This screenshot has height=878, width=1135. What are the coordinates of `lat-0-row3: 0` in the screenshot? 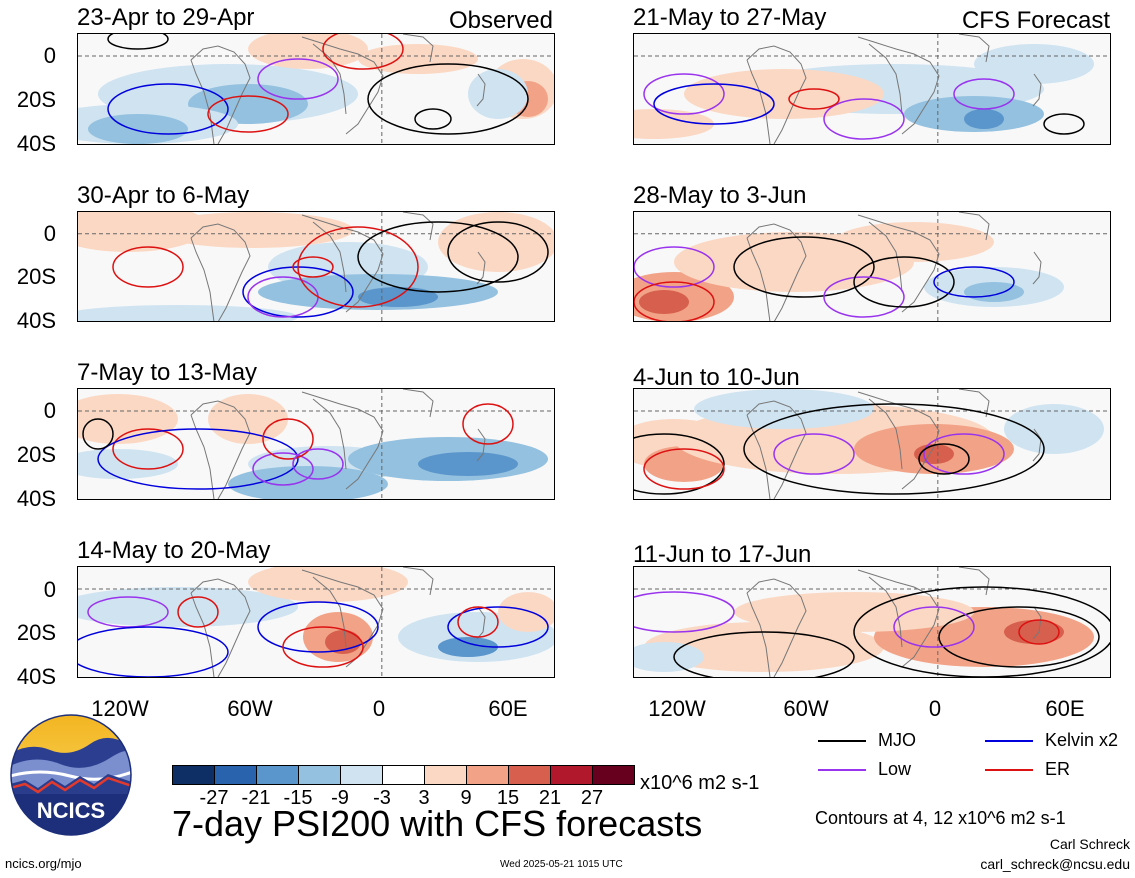 It's located at (49, 410).